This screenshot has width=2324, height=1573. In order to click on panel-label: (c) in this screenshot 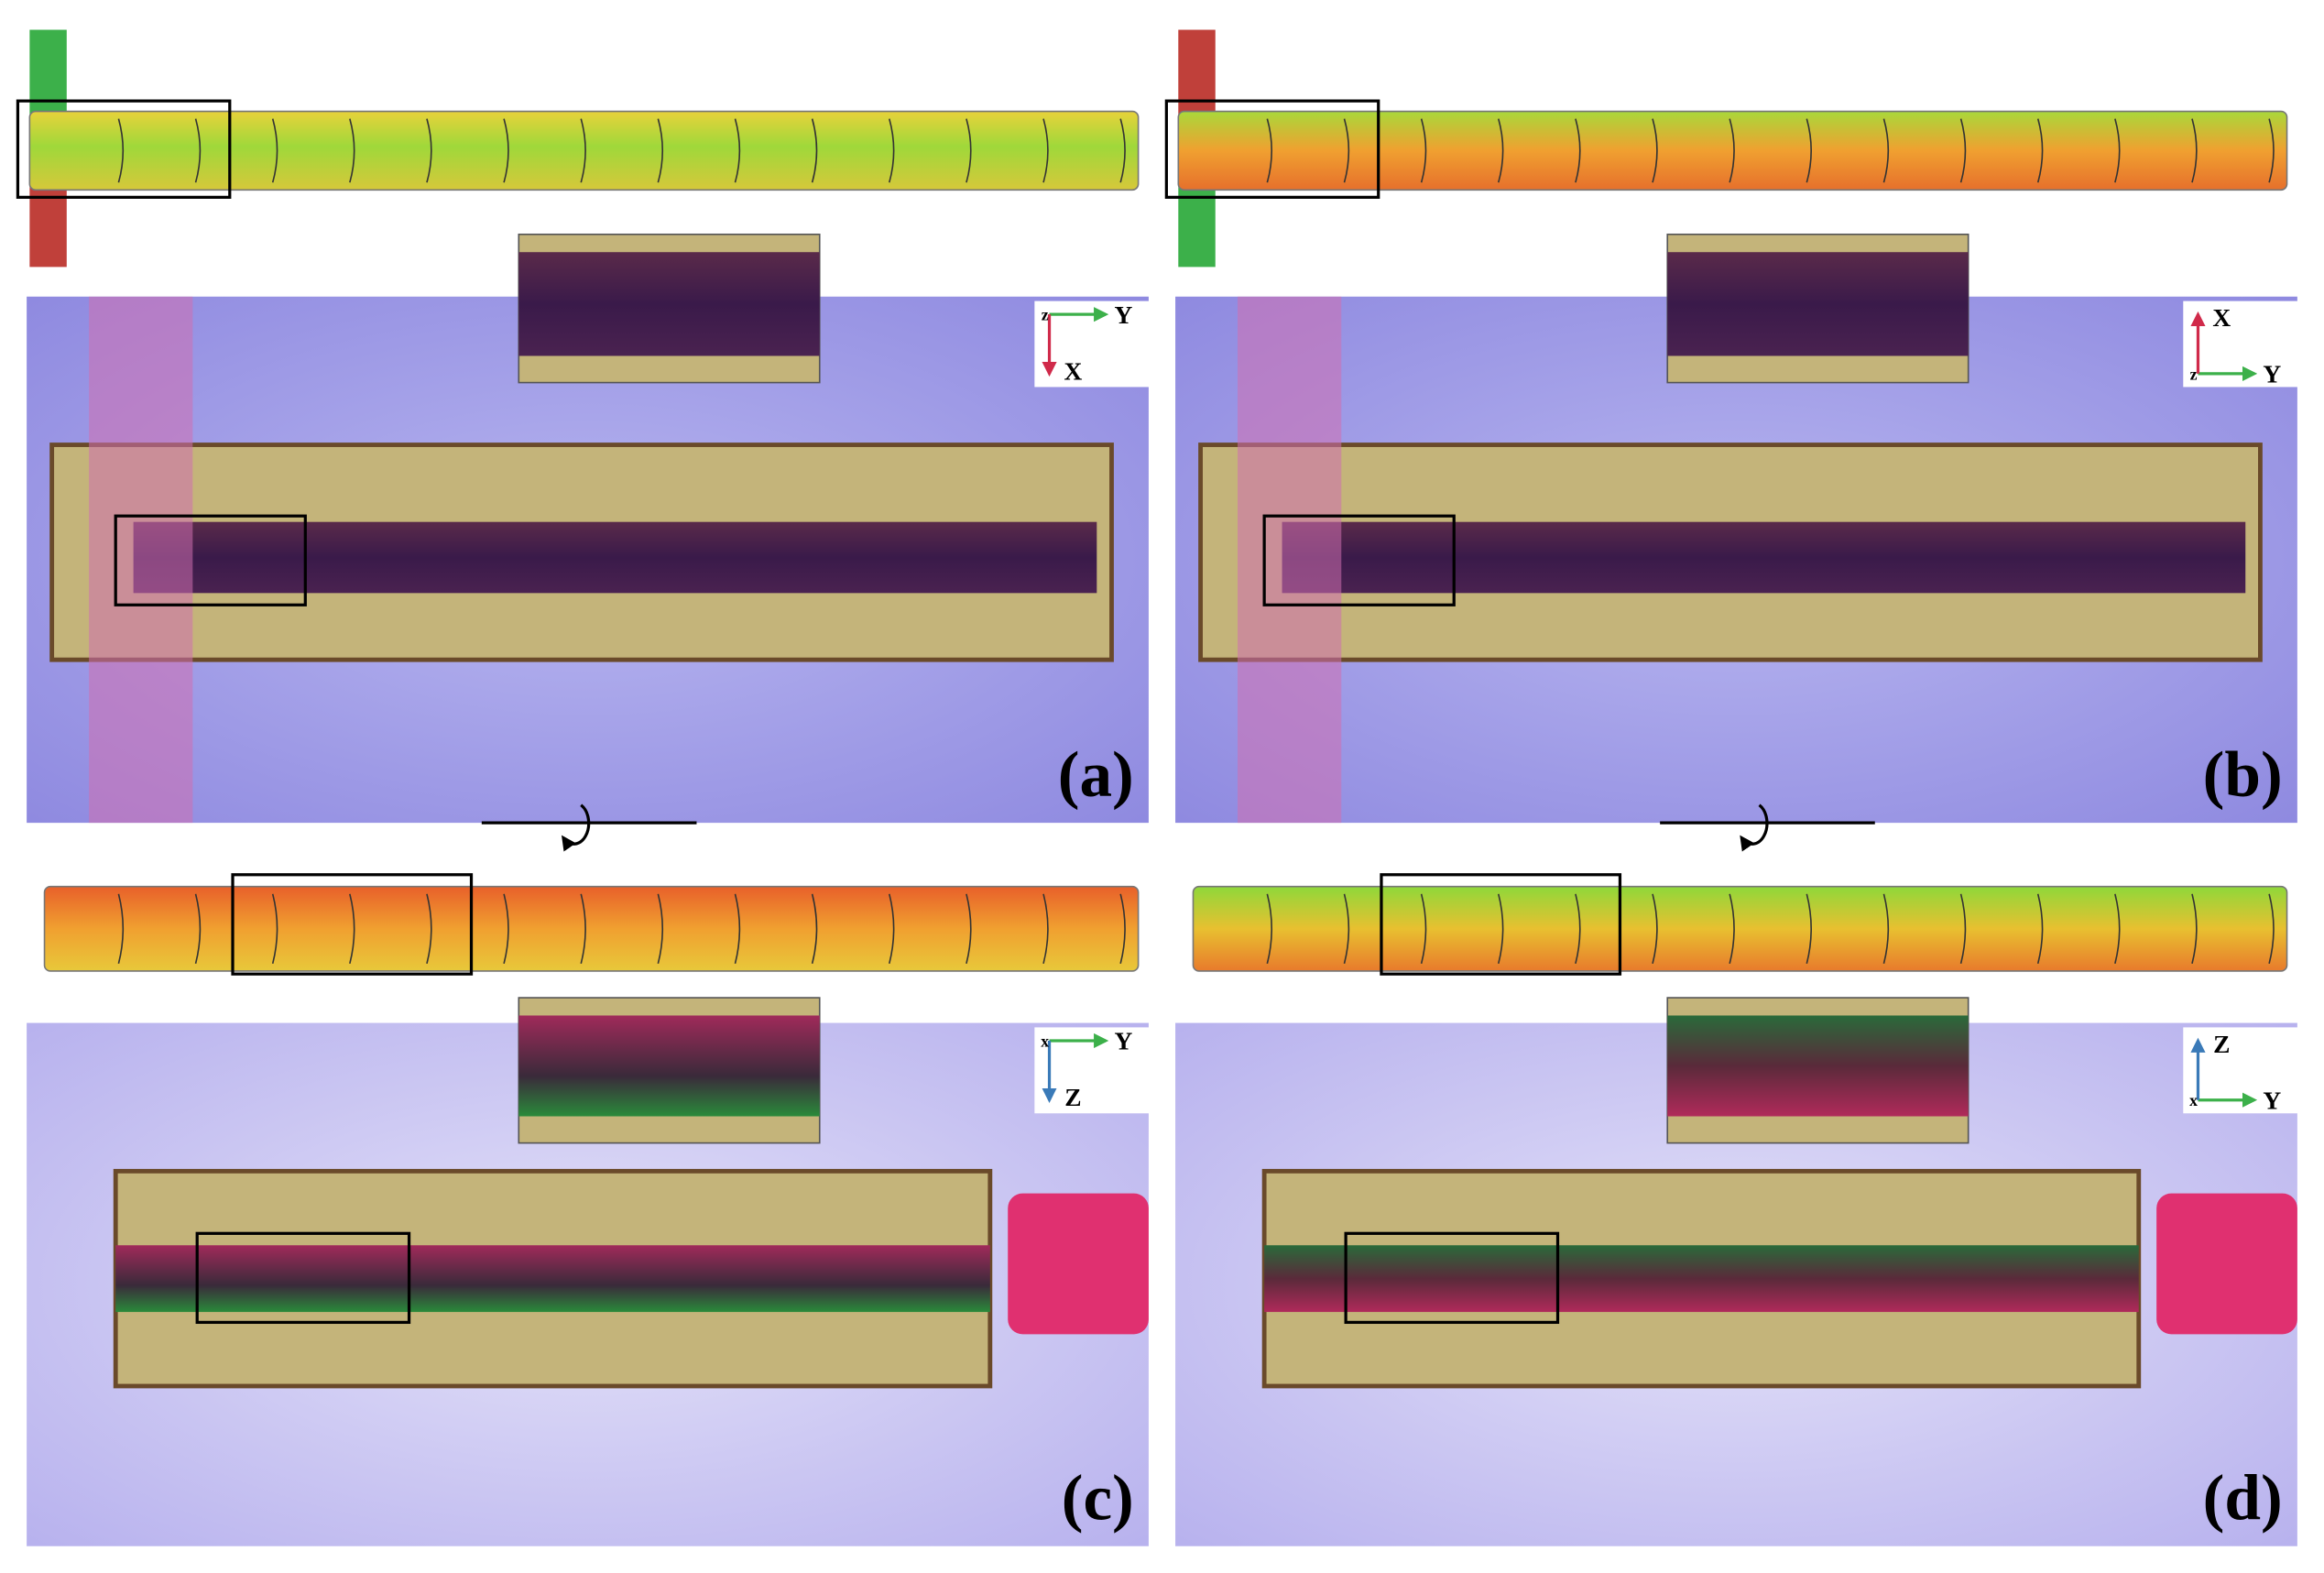, I will do `click(1098, 1499)`.